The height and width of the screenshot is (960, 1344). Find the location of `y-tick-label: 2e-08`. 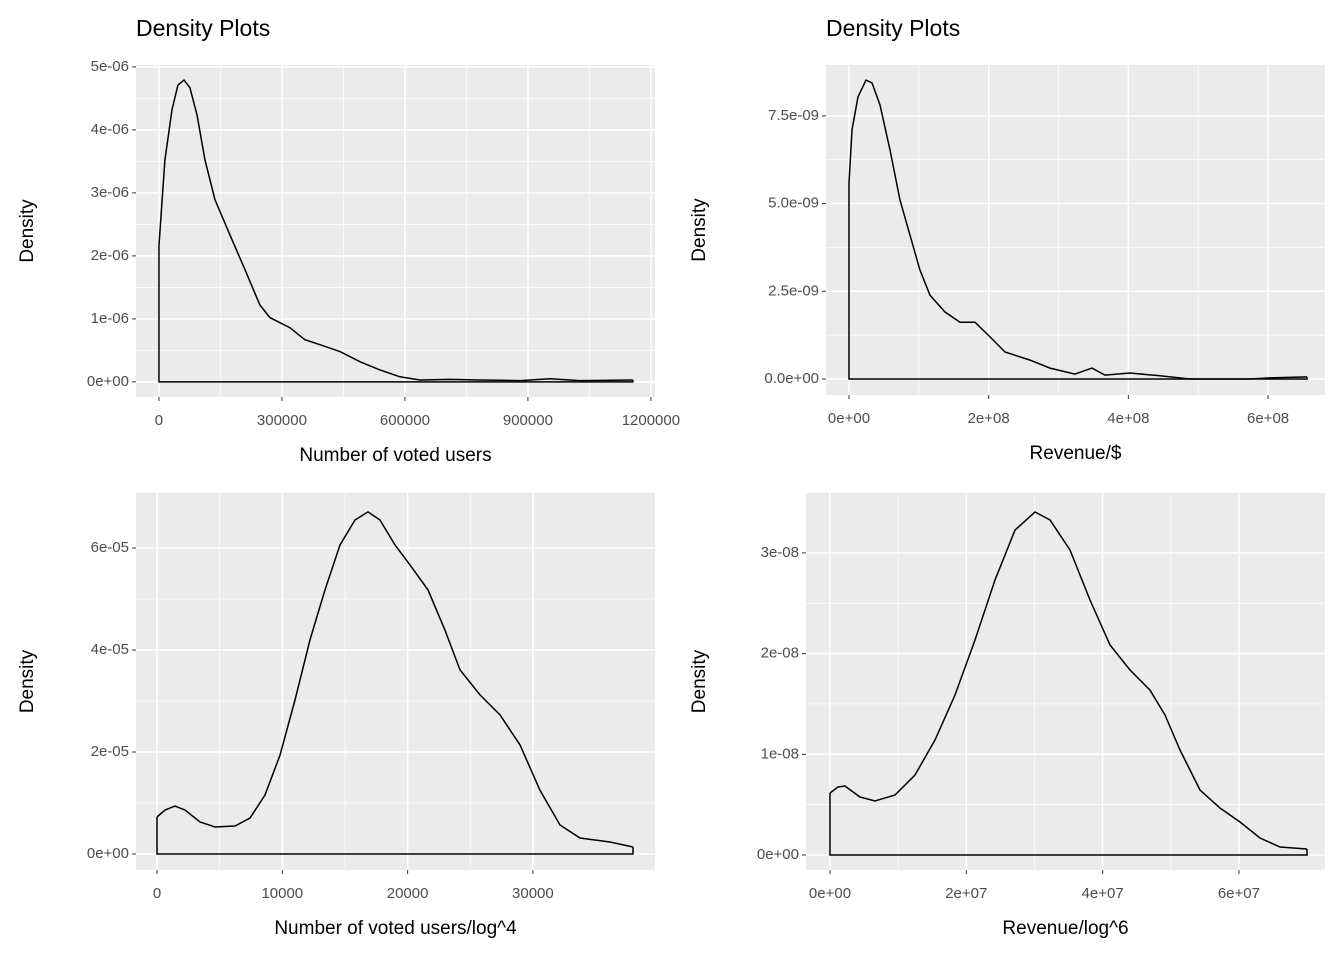

y-tick-label: 2e-08 is located at coordinates (780, 653).